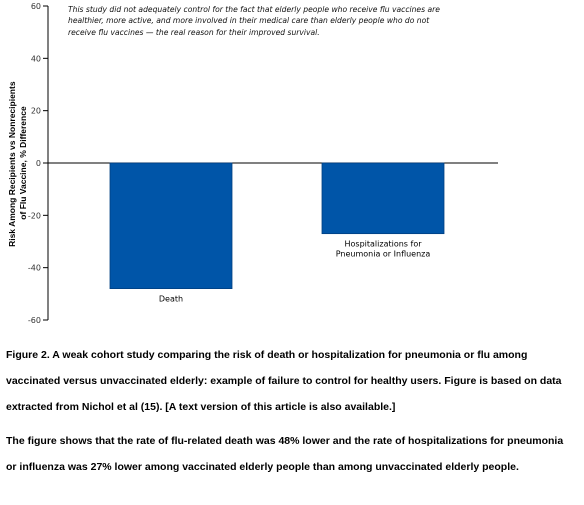  Describe the element at coordinates (36, 111) in the screenshot. I see `y-tick-label: 20` at that location.